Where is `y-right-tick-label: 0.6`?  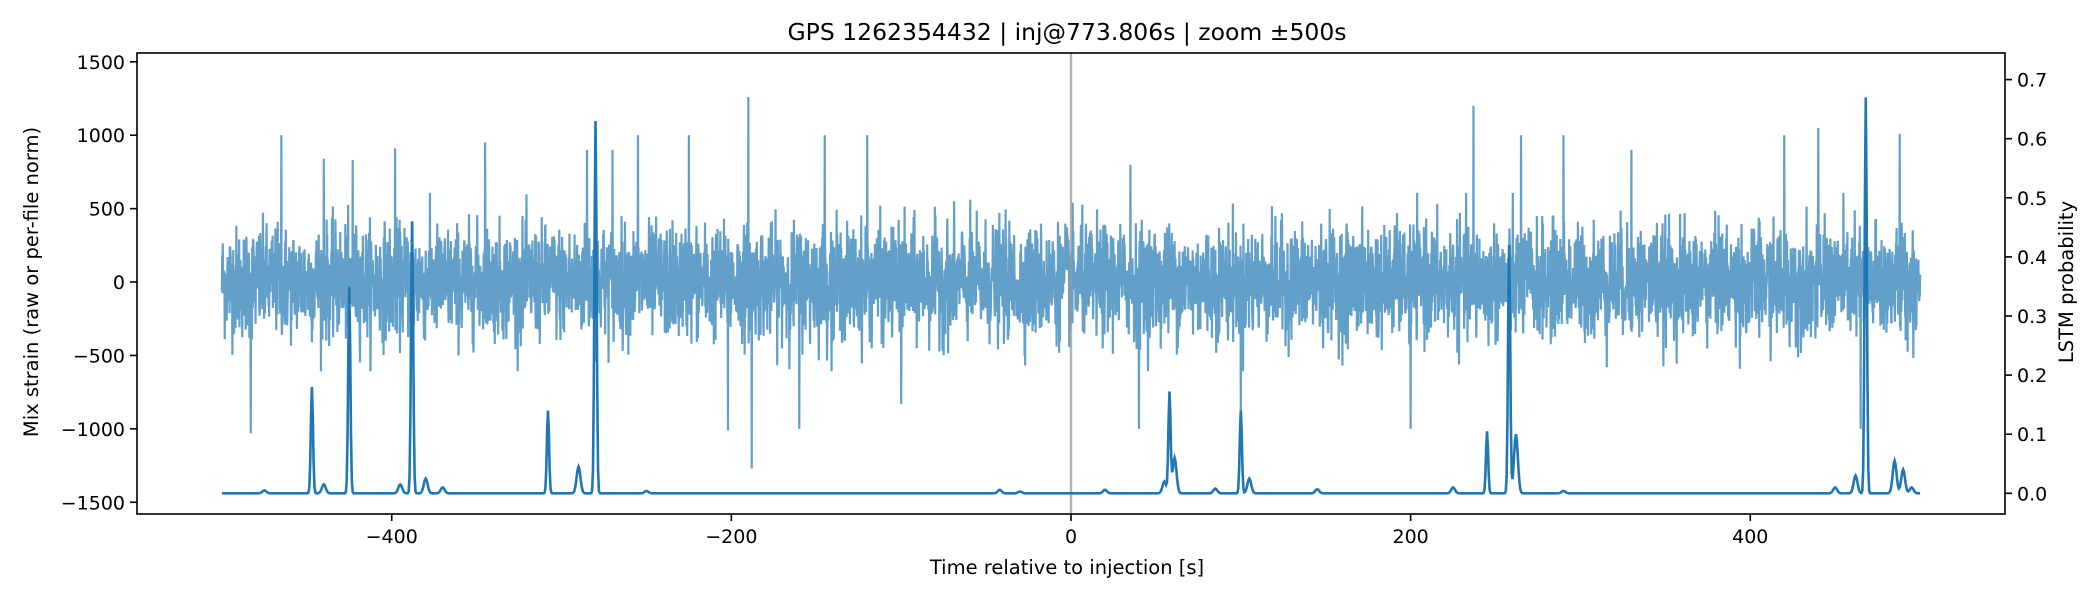 y-right-tick-label: 0.6 is located at coordinates (2032, 140).